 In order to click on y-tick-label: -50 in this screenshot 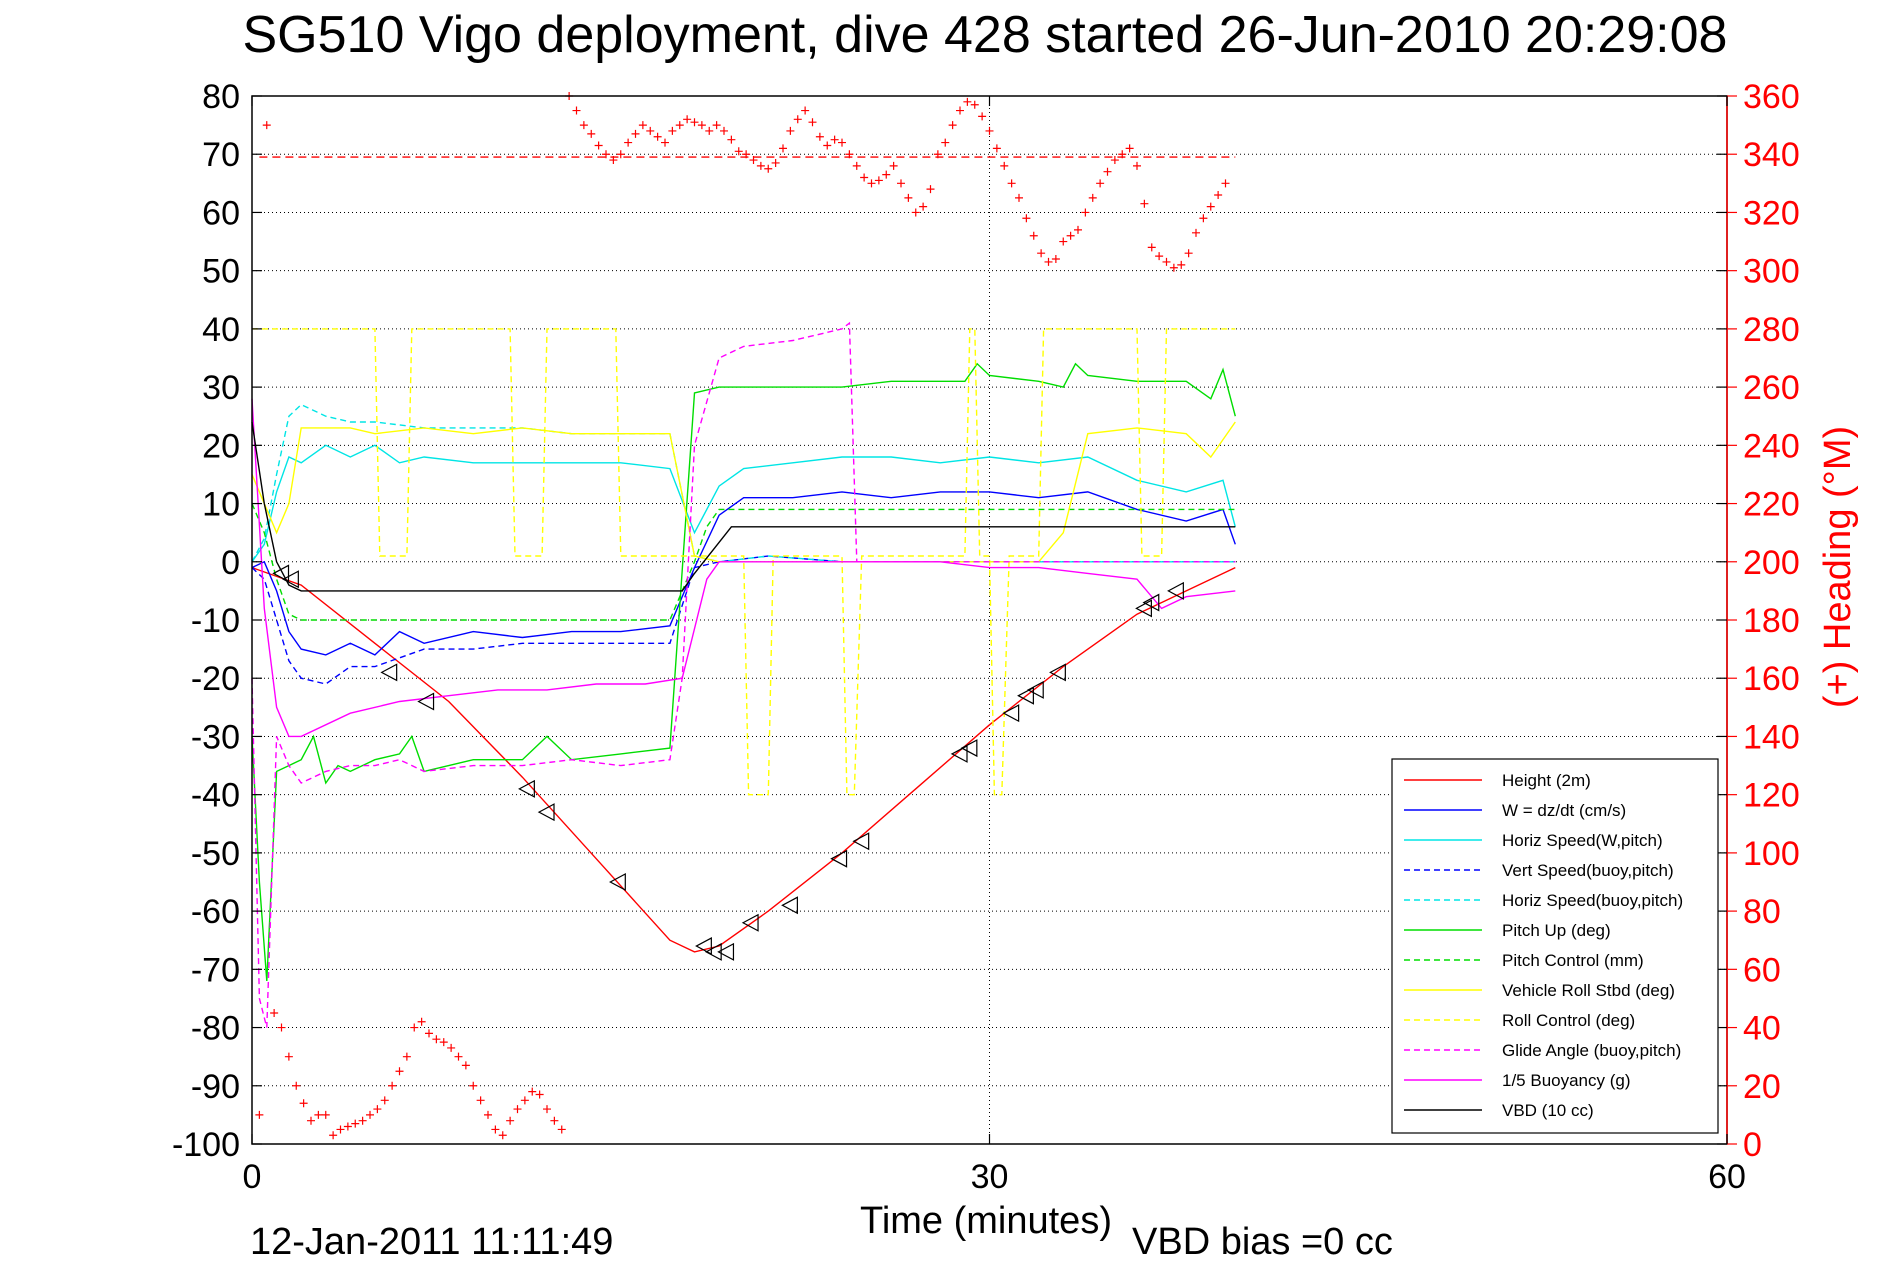, I will do `click(215, 854)`.